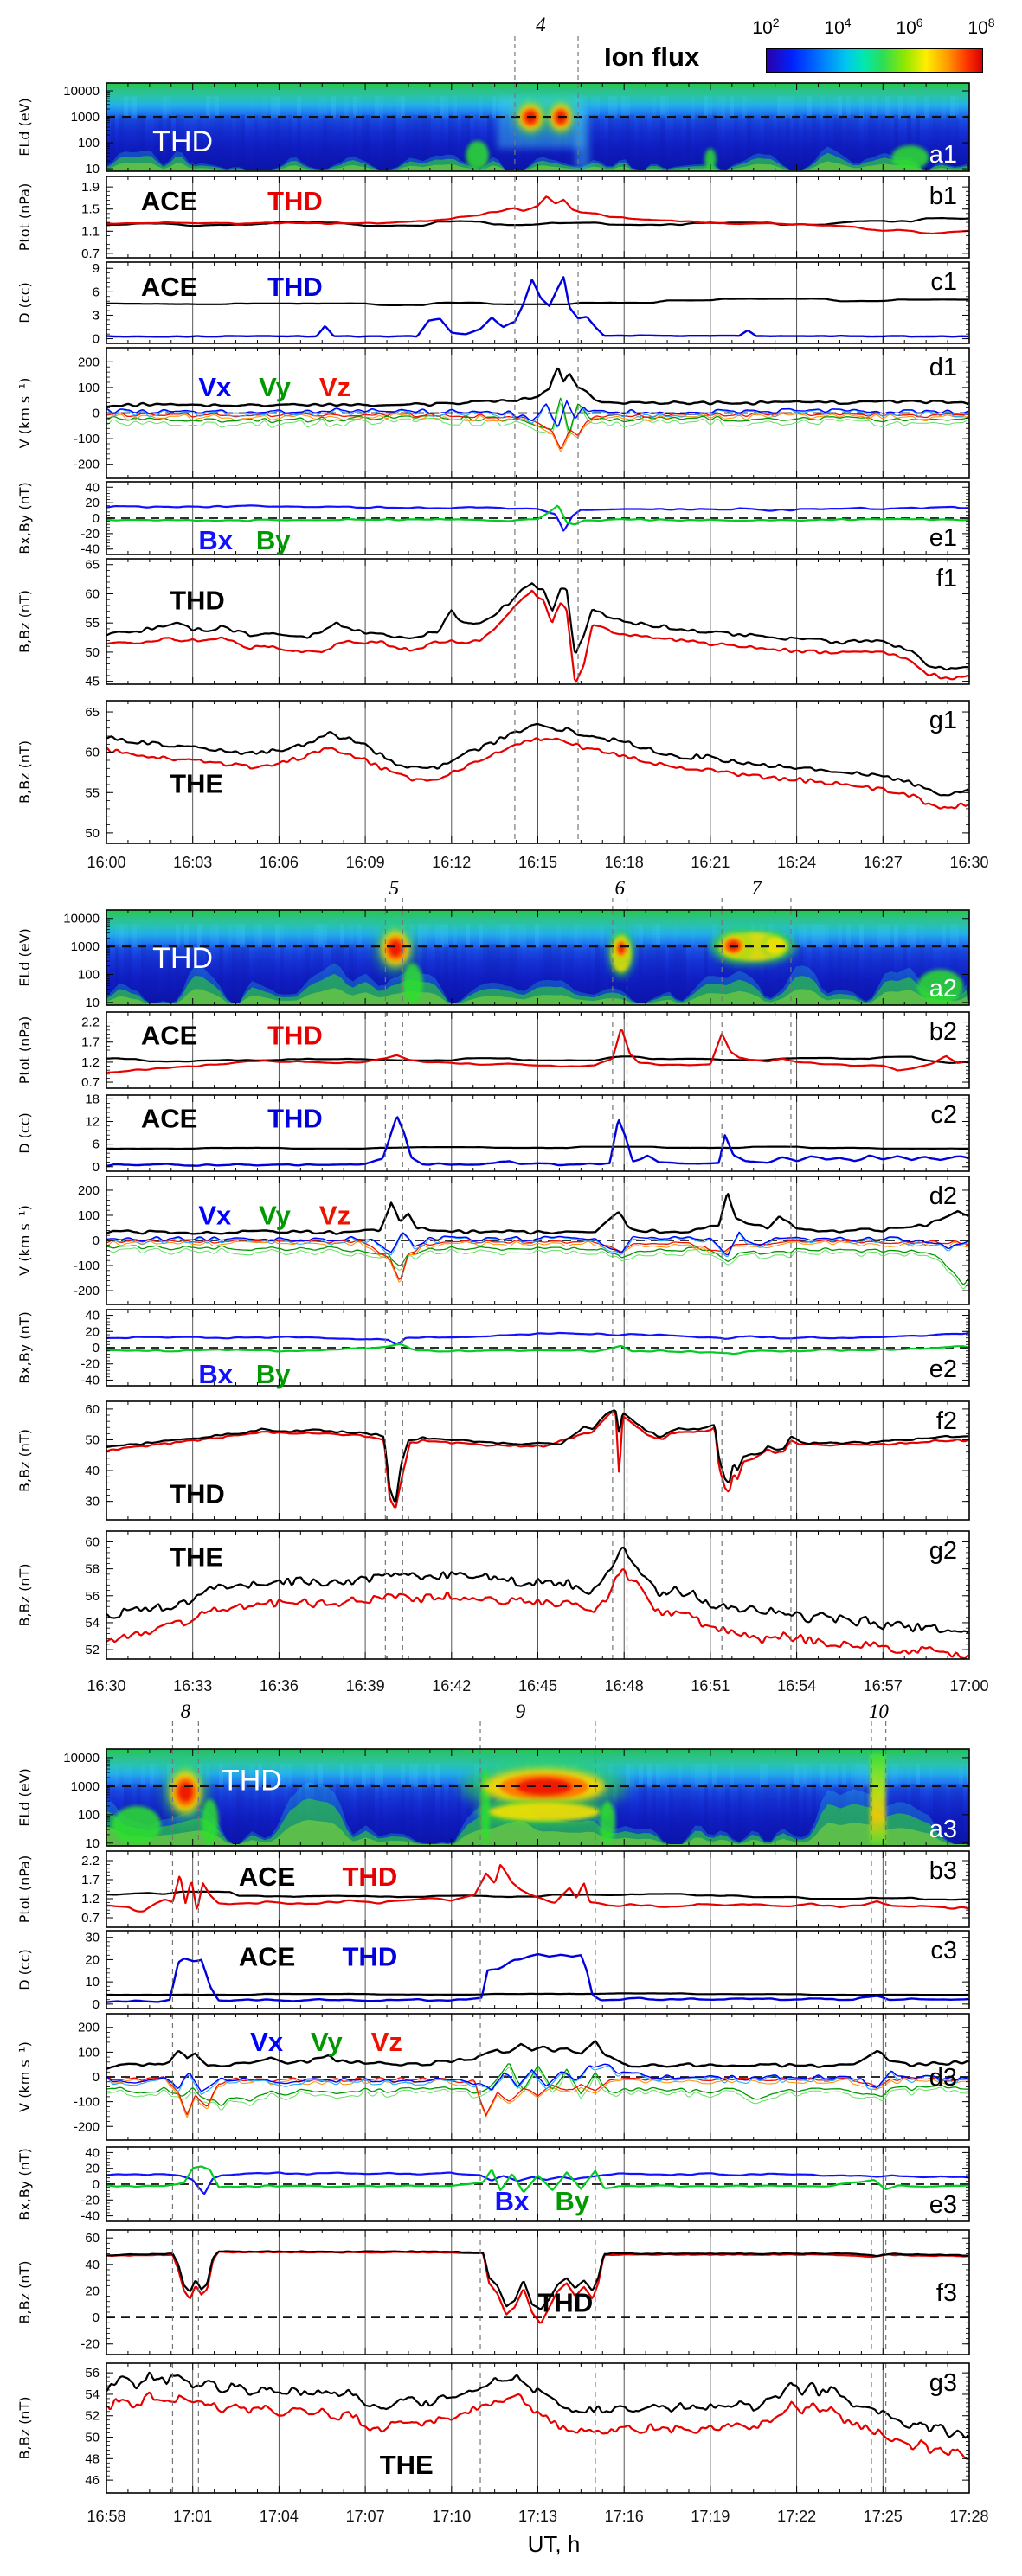 This screenshot has width=1022, height=2576. I want to click on panel-d2: 200 100 0 -100 -200 V (km s⁻¹) Vx Vy Vz d2, so click(493, 1240).